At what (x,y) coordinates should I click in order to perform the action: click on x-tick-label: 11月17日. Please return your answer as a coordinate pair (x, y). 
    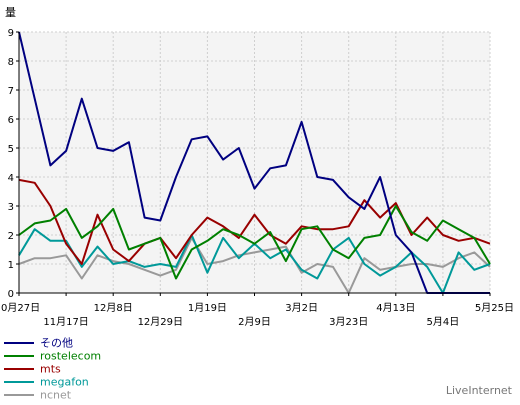
    Looking at the image, I should click on (65, 322).